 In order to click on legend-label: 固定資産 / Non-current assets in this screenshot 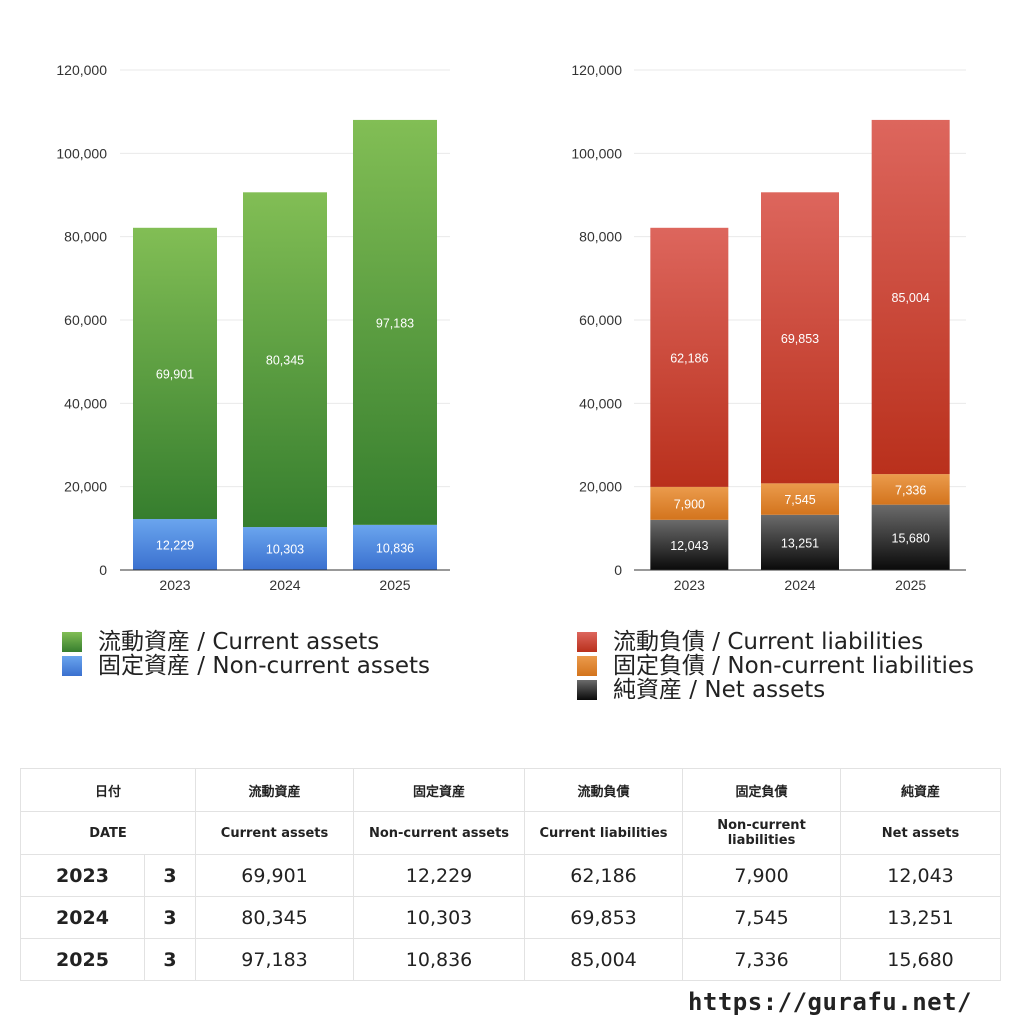, I will do `click(264, 666)`.